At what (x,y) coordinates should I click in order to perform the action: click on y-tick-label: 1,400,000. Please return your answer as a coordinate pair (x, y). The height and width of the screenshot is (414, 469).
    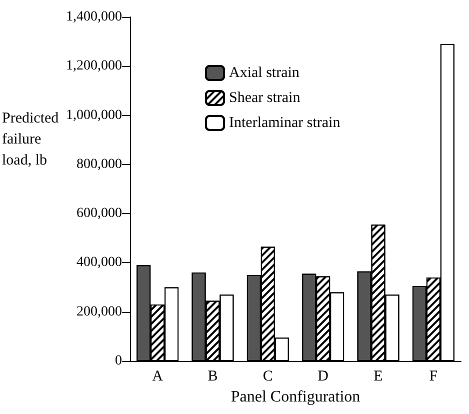
    Looking at the image, I should click on (94, 17).